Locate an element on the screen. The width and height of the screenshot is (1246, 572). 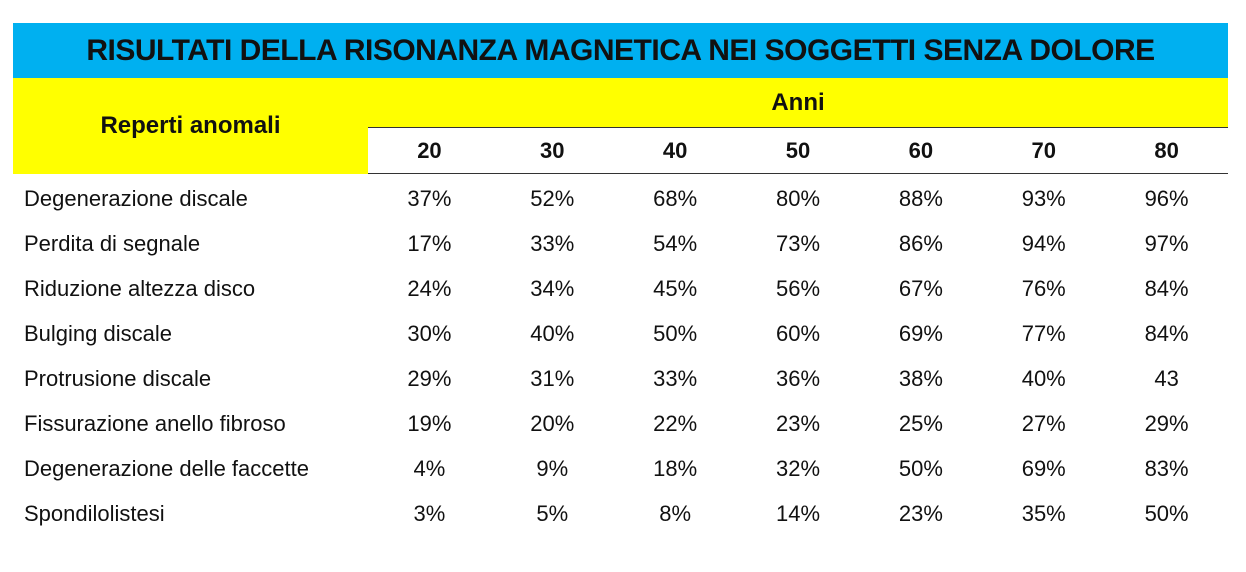
row-values: 19% 20% 22% 23% 25% 27% 29% is located at coordinates (798, 424).